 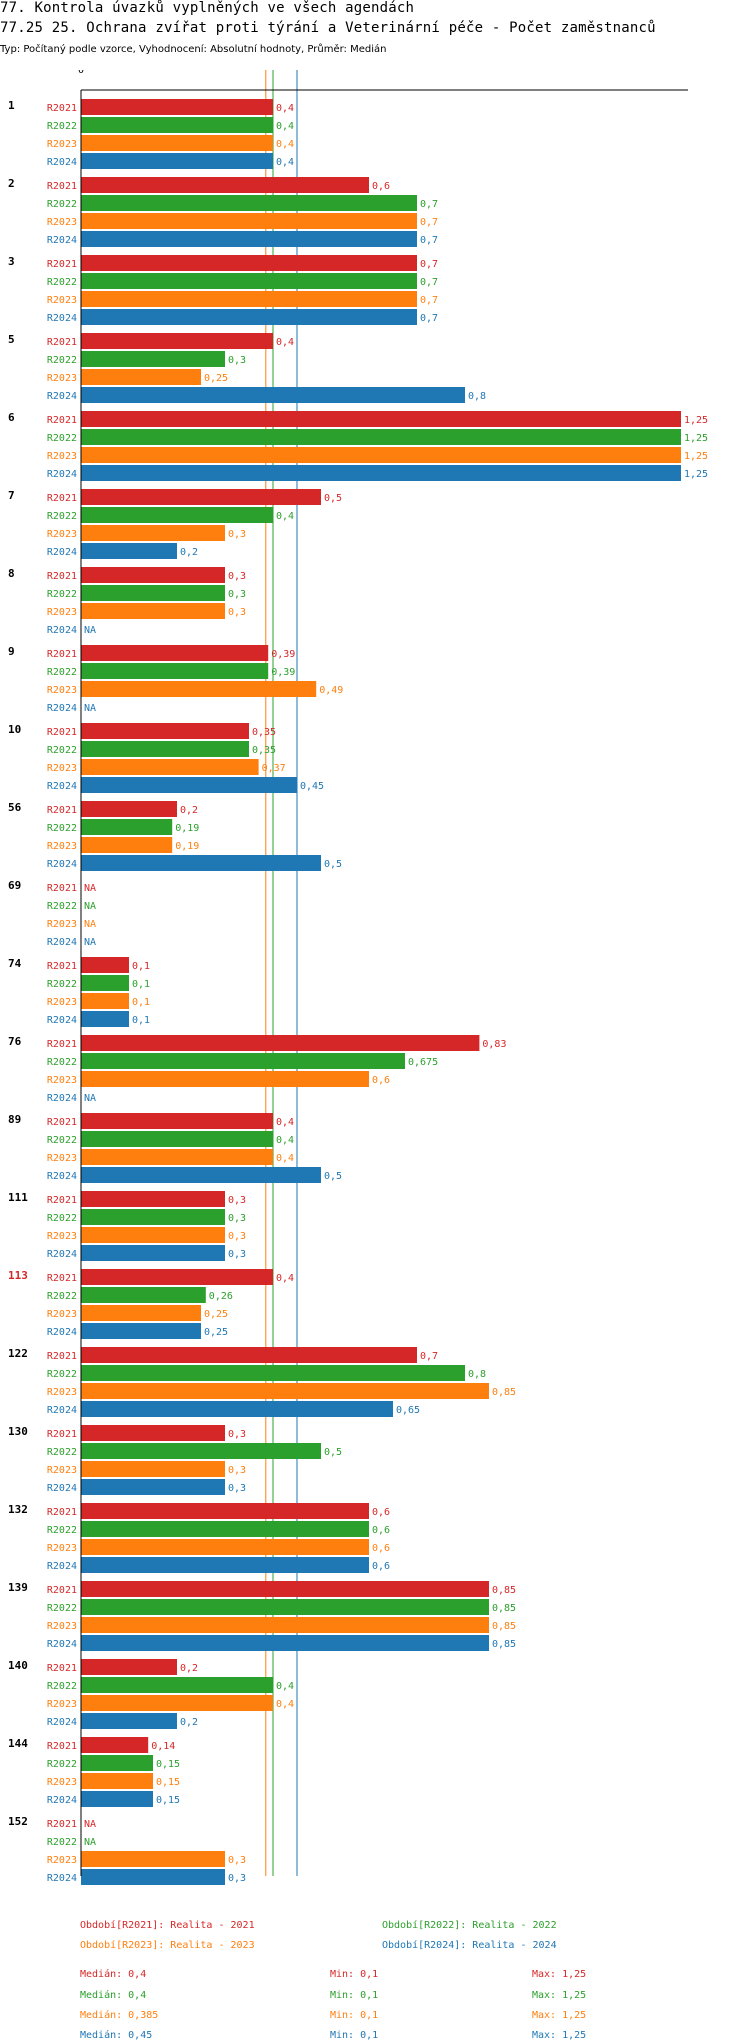 I want to click on value-label: 1,25, so click(x=696, y=456).